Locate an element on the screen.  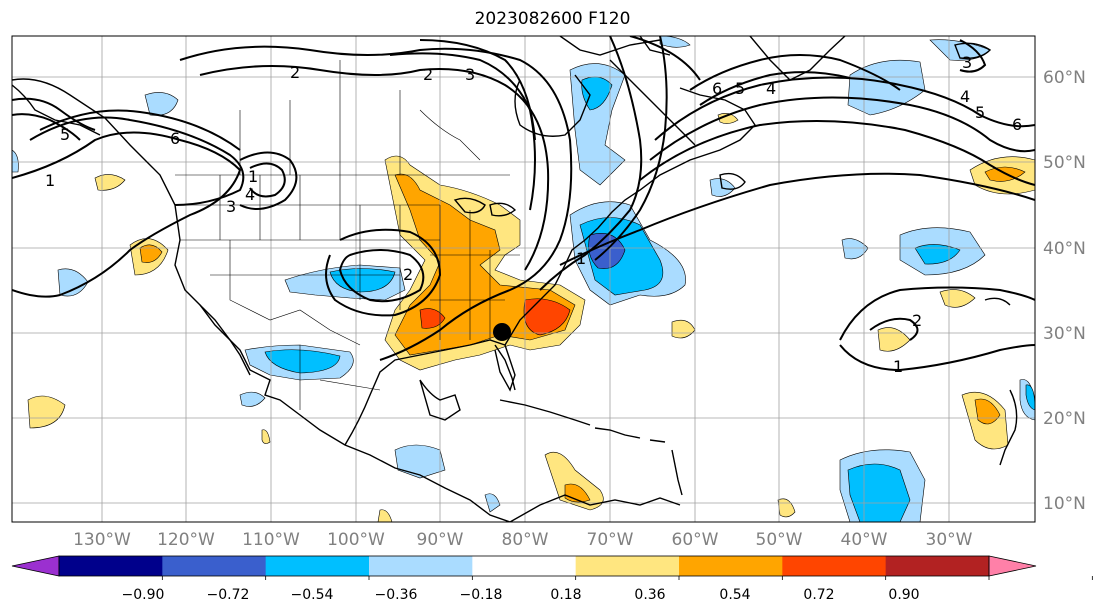
baja-california is located at coordinates (225, 340).